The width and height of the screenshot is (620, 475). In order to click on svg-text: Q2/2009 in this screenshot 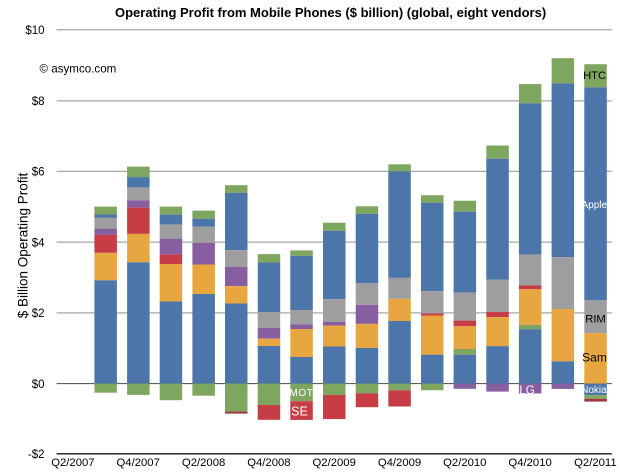, I will do `click(334, 463)`.